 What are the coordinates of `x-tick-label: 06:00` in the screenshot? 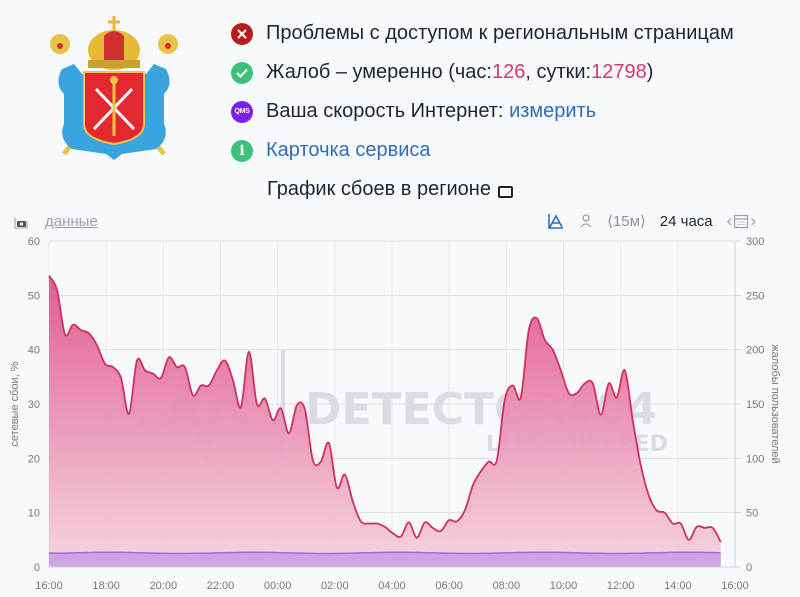 It's located at (449, 586).